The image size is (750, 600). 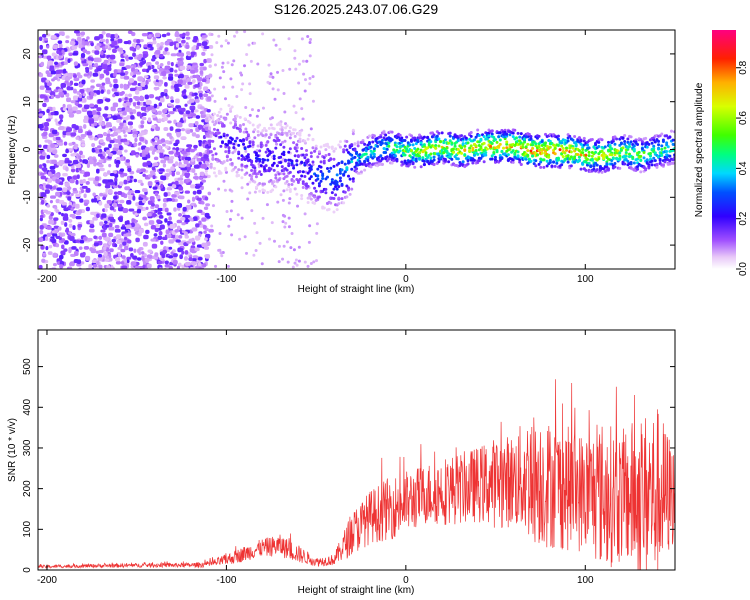 What do you see at coordinates (724, 149) in the screenshot?
I see `colorbar-gradient` at bounding box center [724, 149].